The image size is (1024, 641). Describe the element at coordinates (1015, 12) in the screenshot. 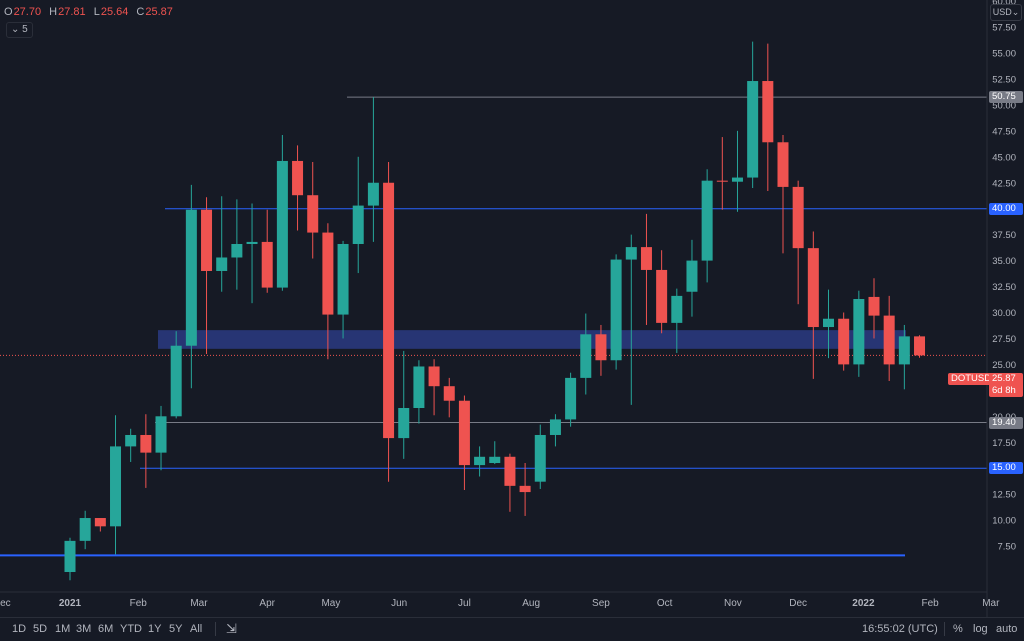

I see `chevron-down-icon: ⌄` at that location.